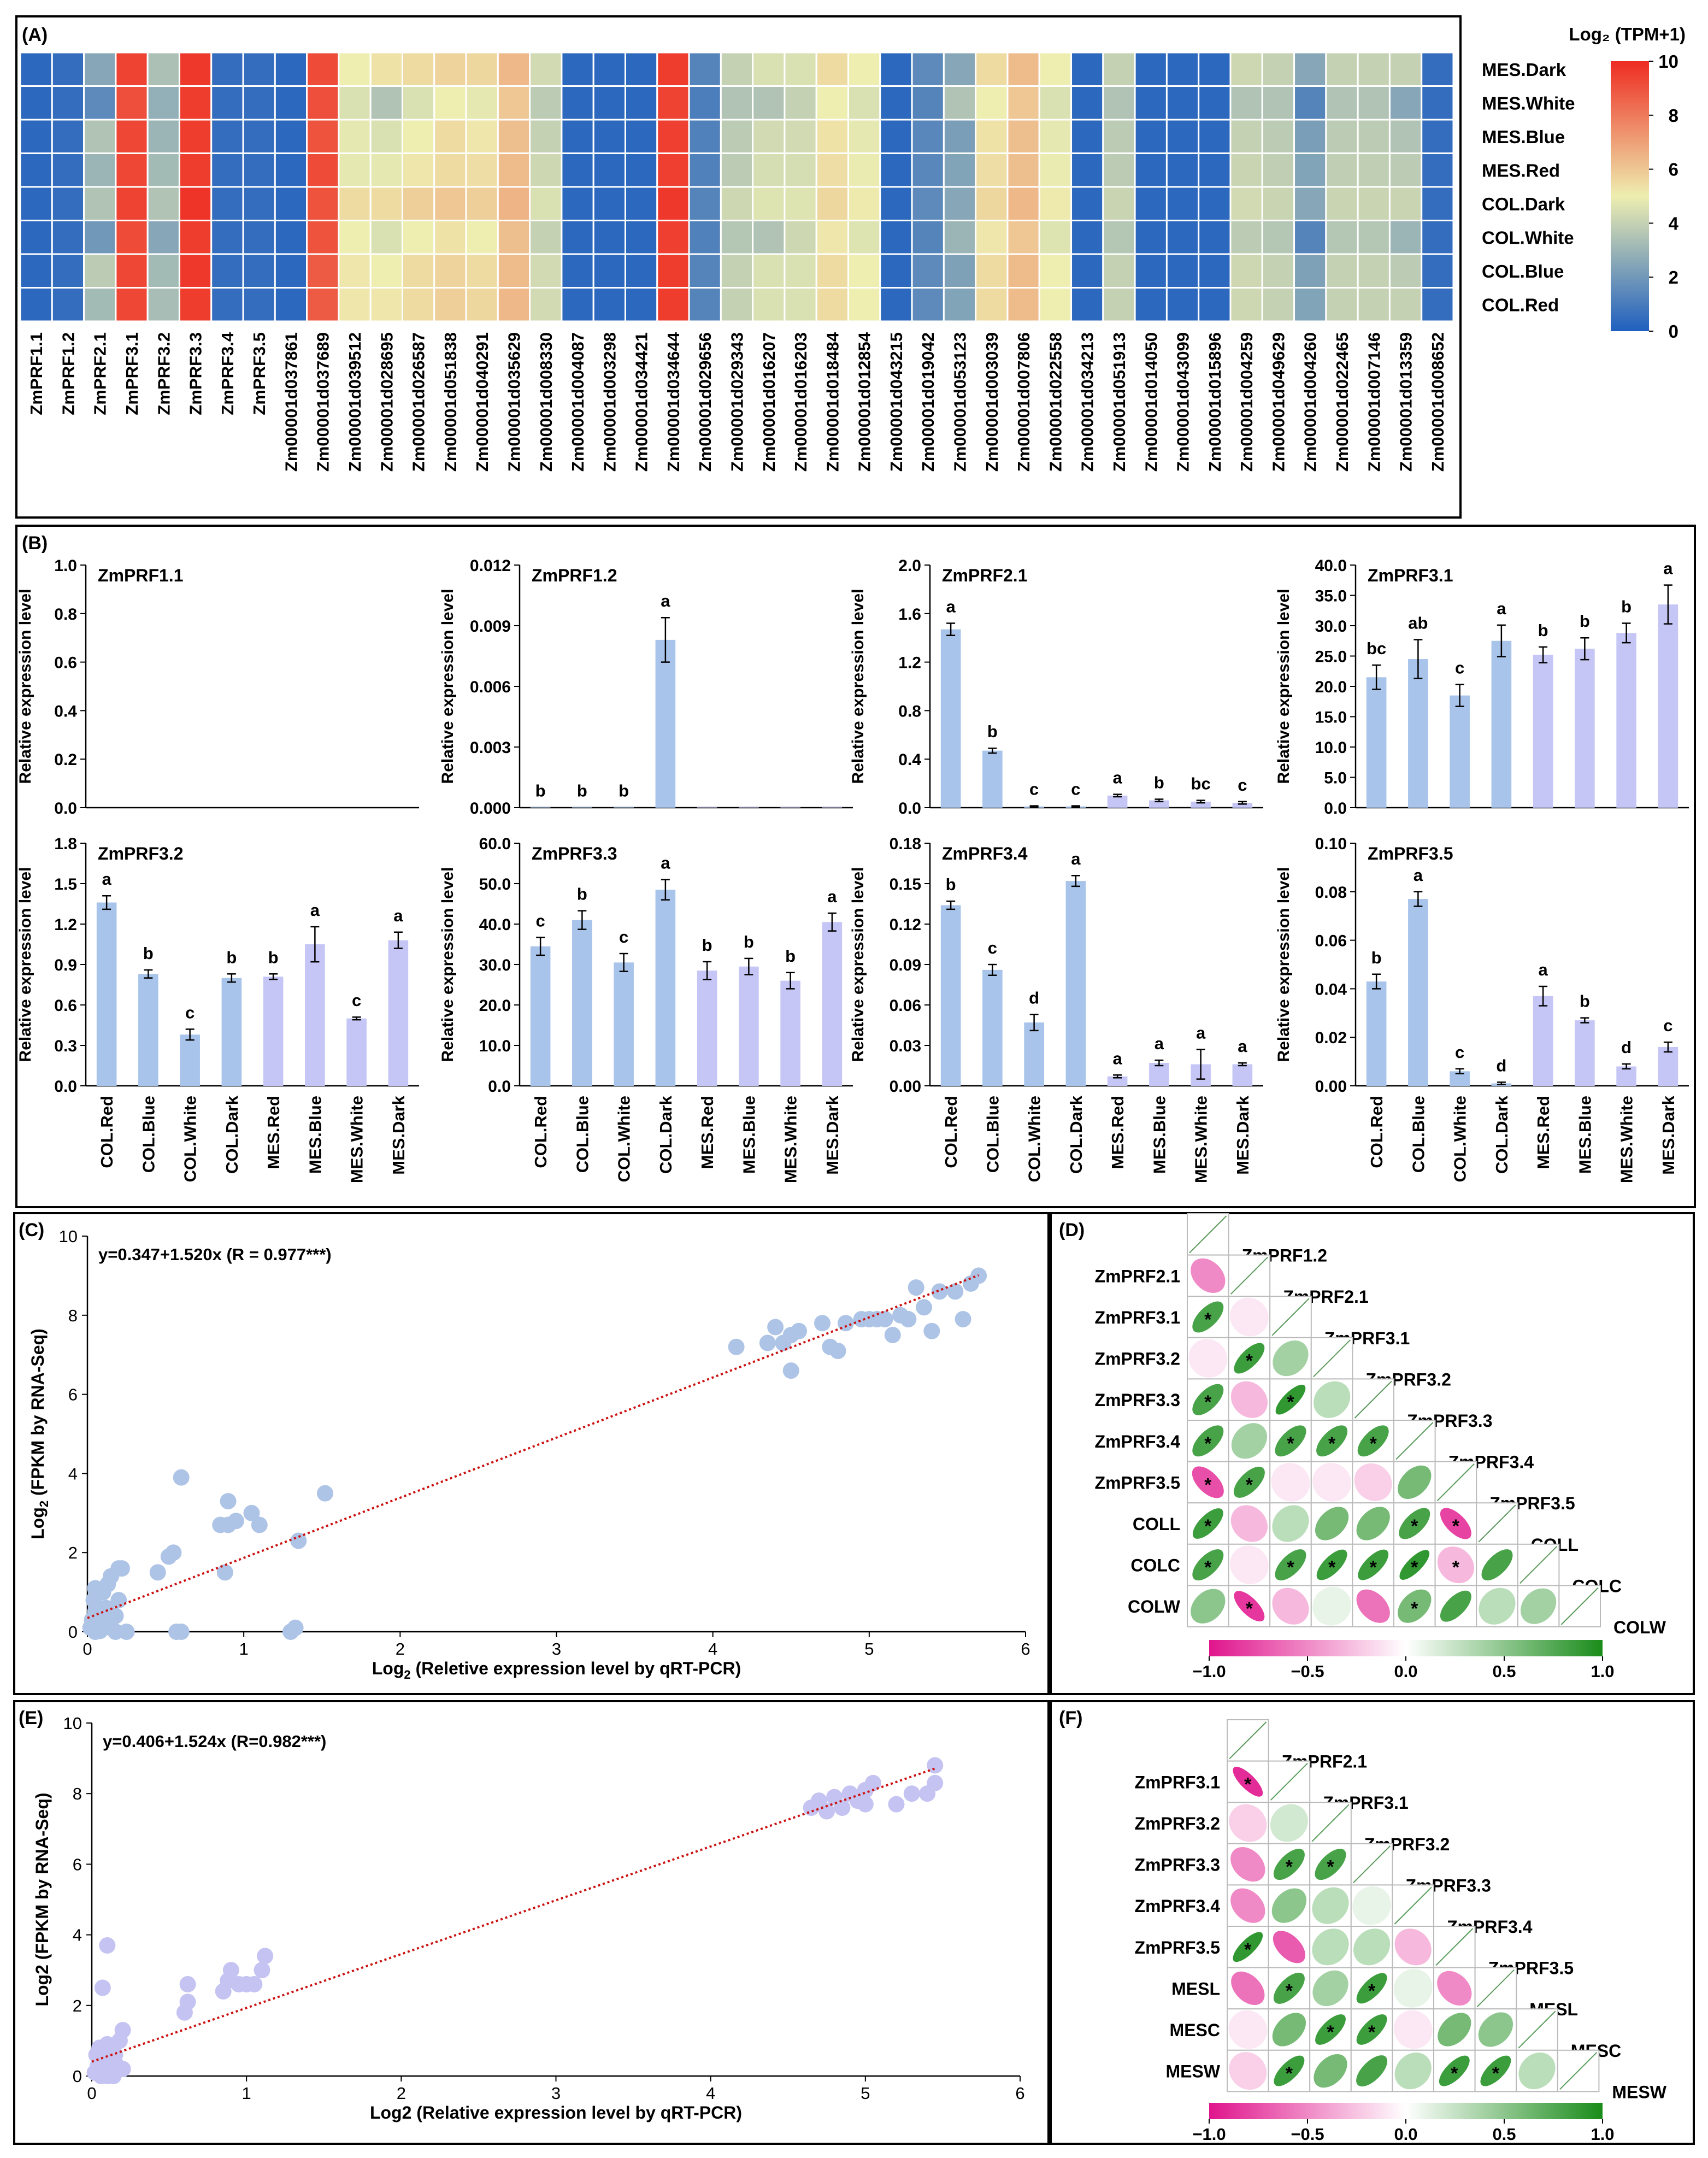  I want to click on y-tick-label: 2.0, so click(909, 566).